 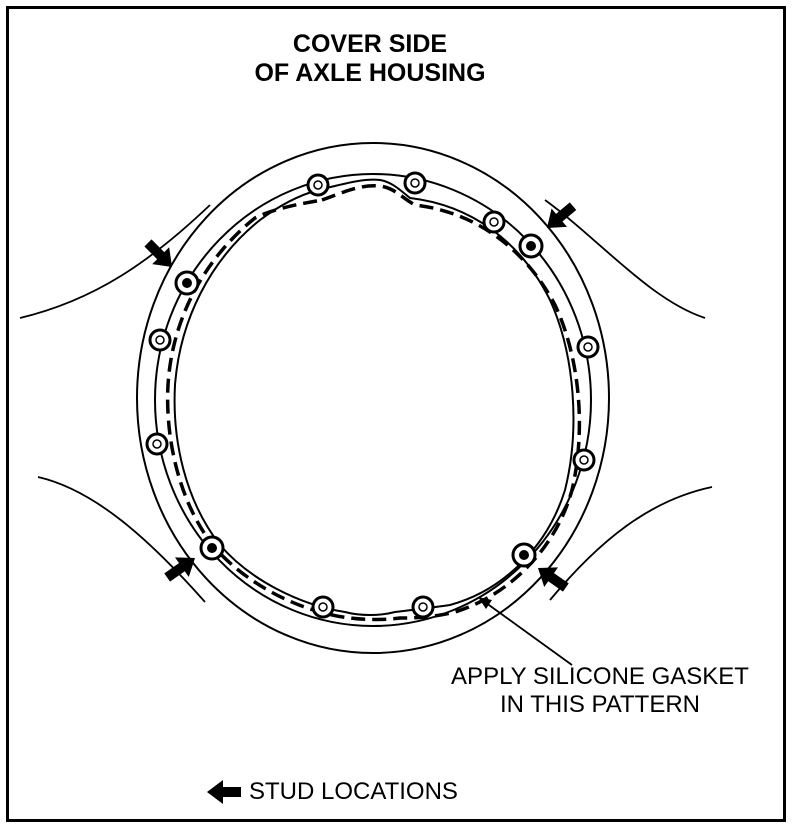 What do you see at coordinates (224, 792) in the screenshot?
I see `arrow-left-icon` at bounding box center [224, 792].